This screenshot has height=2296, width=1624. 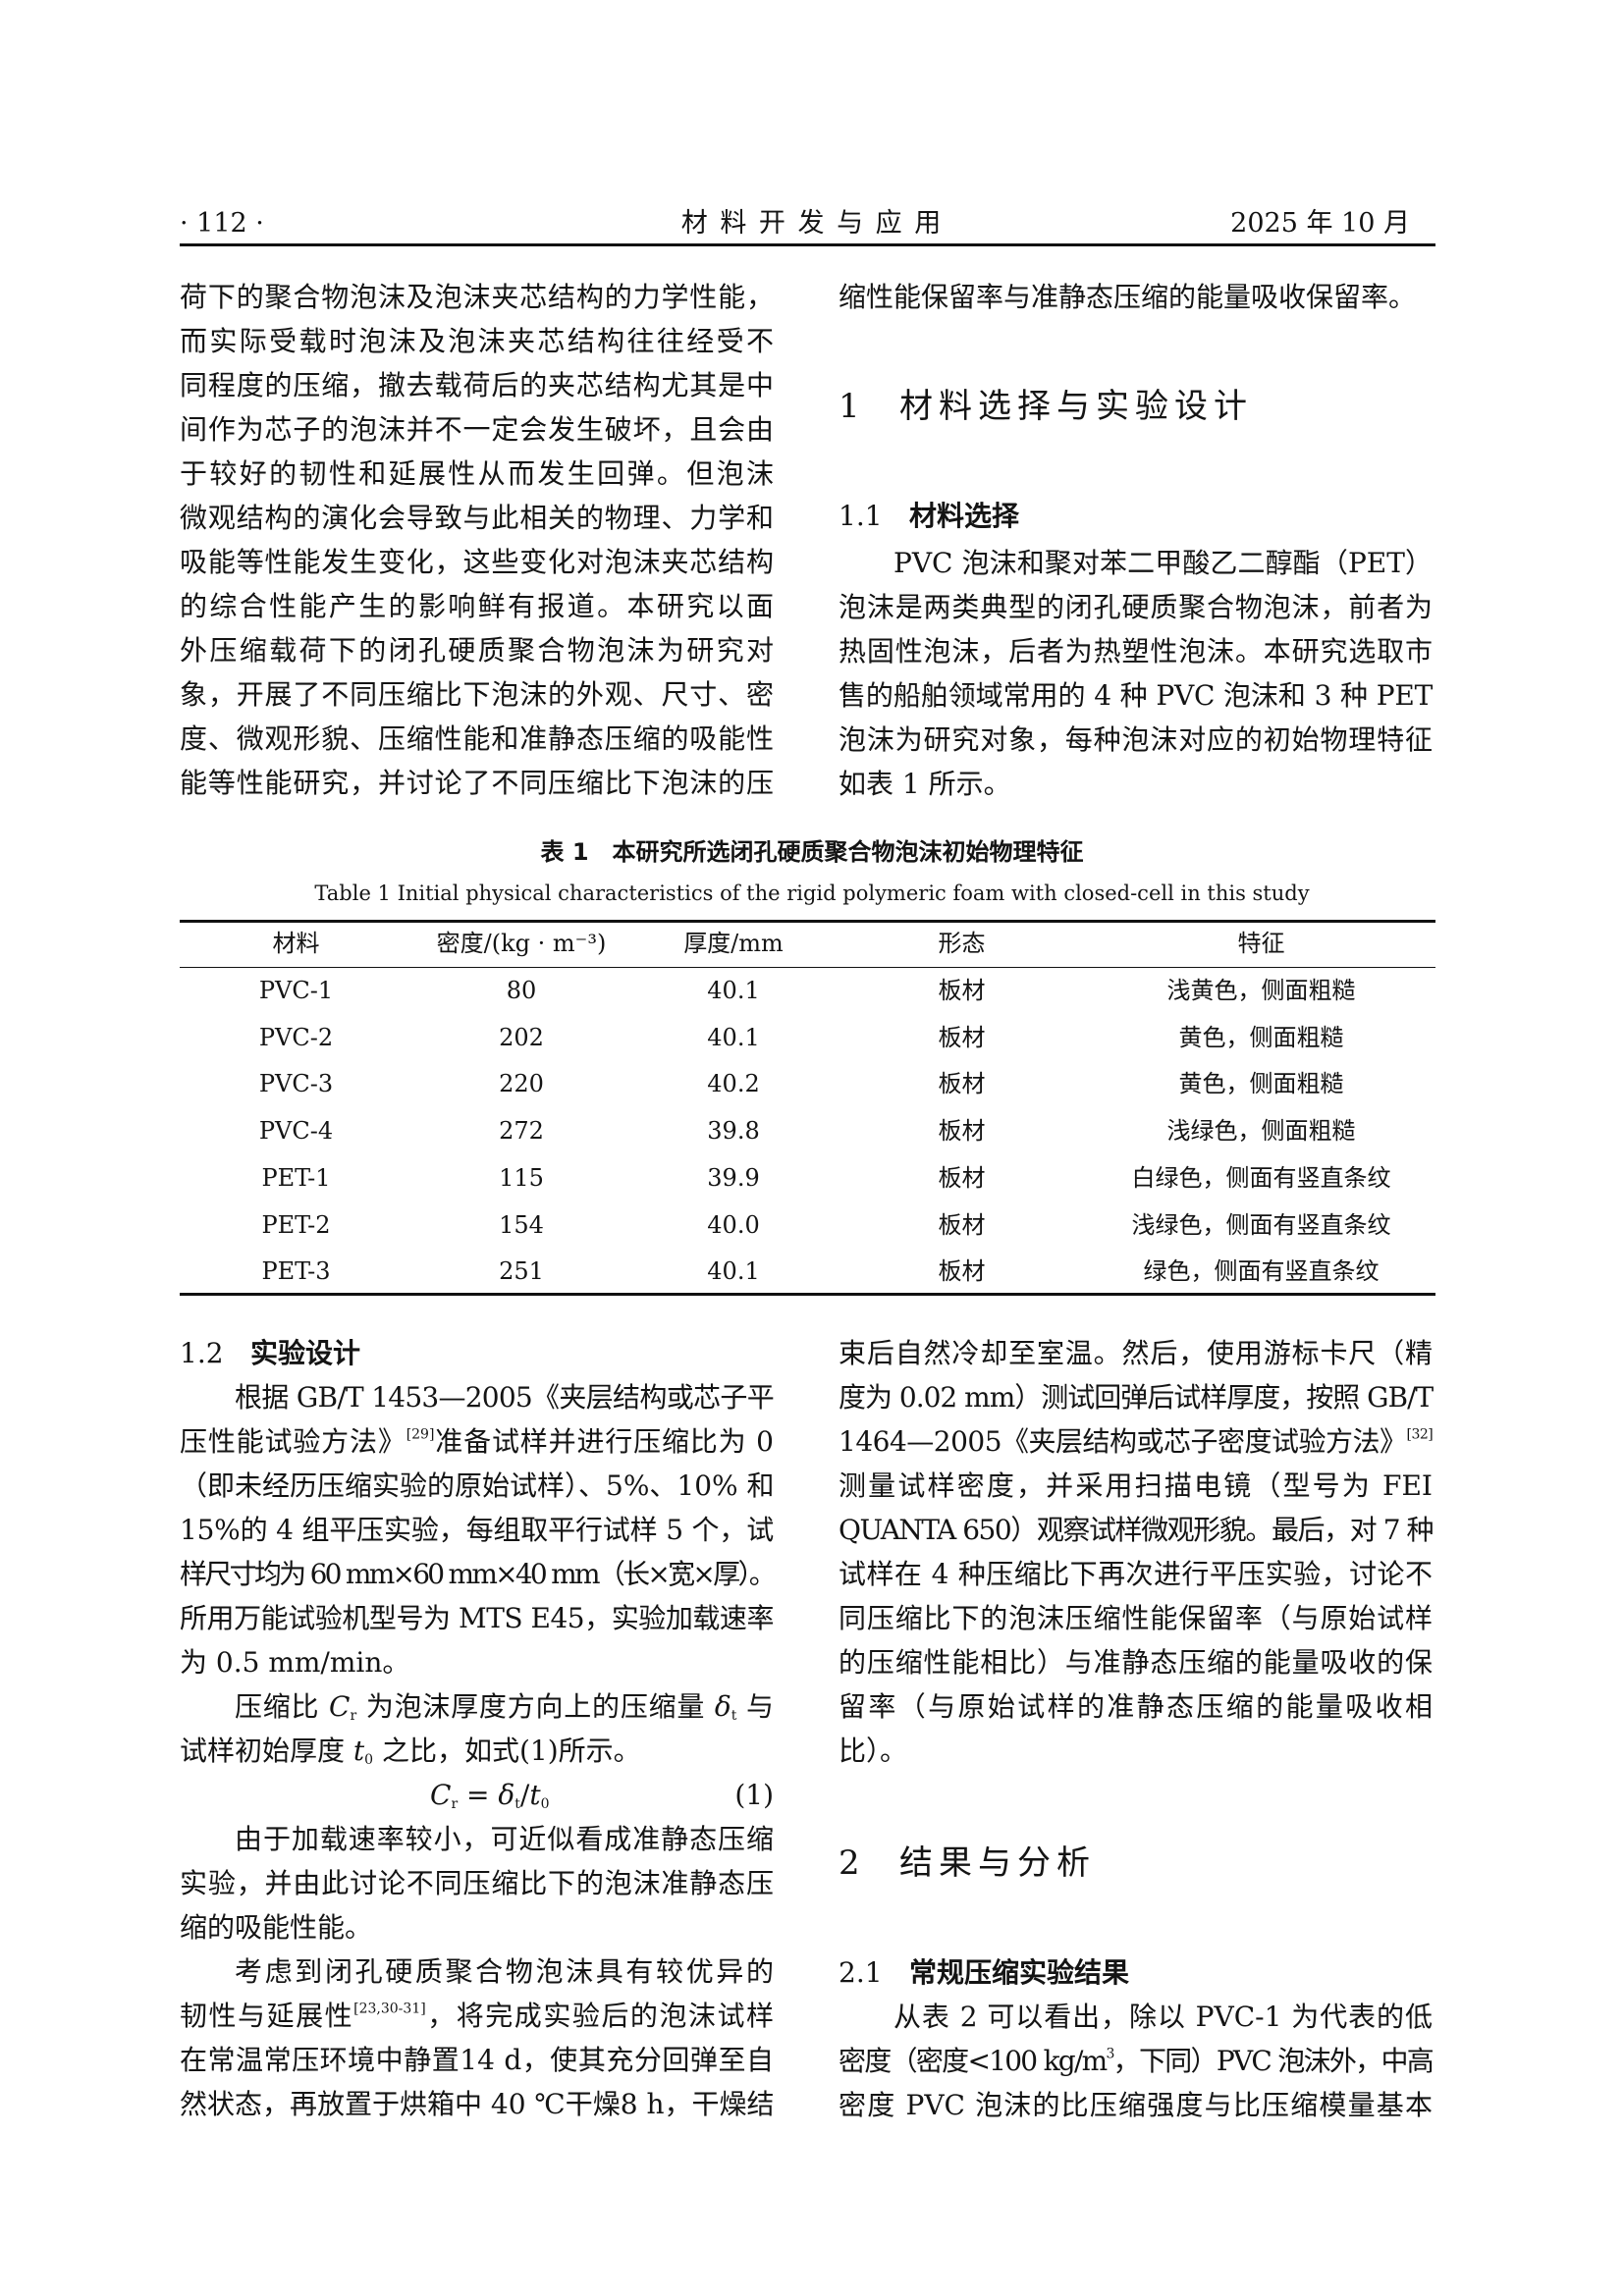 I want to click on table-cell-material: PVC-4, so click(x=296, y=1131).